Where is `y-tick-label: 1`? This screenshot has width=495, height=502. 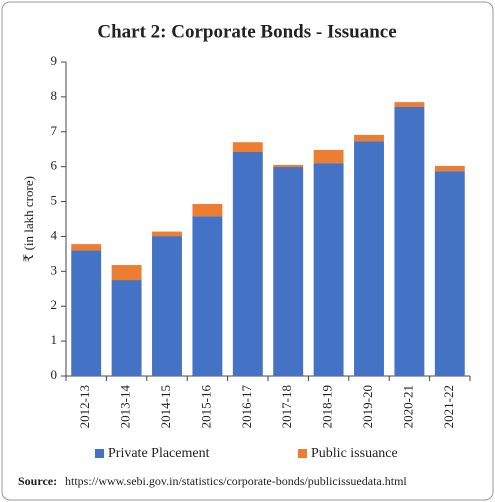 y-tick-label: 1 is located at coordinates (54, 339).